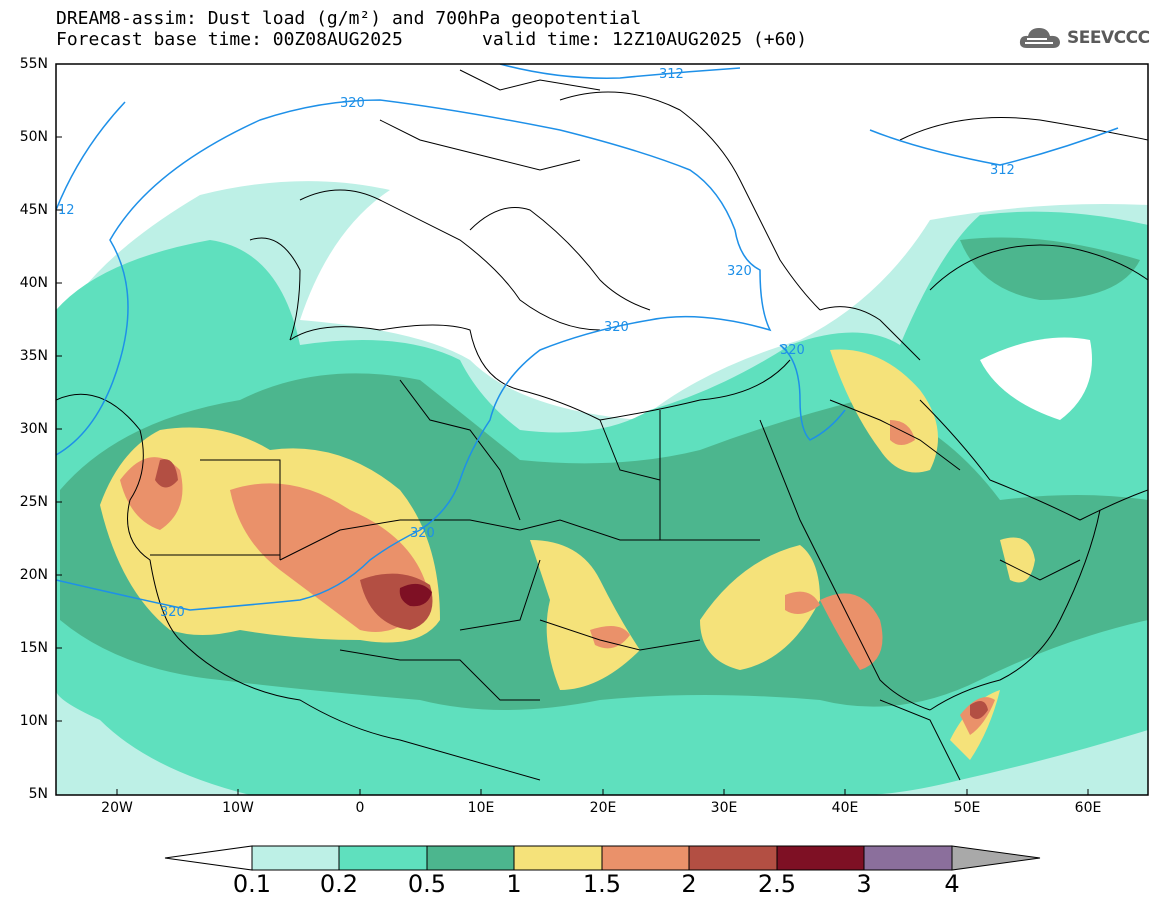 This screenshot has height=907, width=1165. What do you see at coordinates (952, 884) in the screenshot?
I see `colorbar-label: 4` at bounding box center [952, 884].